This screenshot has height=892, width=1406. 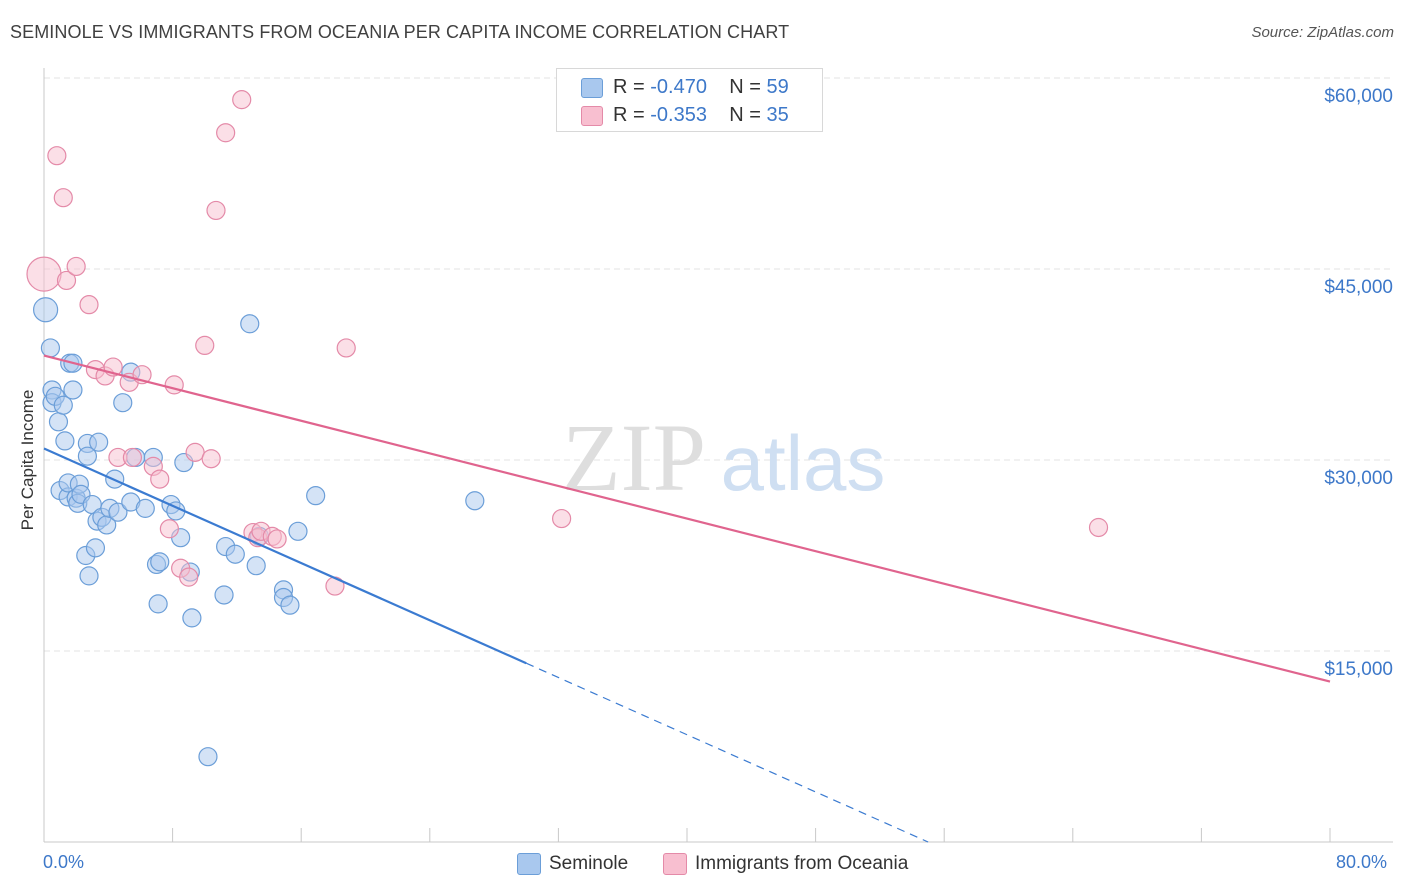 What do you see at coordinates (592, 88) in the screenshot?
I see `legend-swatch-seminole` at bounding box center [592, 88].